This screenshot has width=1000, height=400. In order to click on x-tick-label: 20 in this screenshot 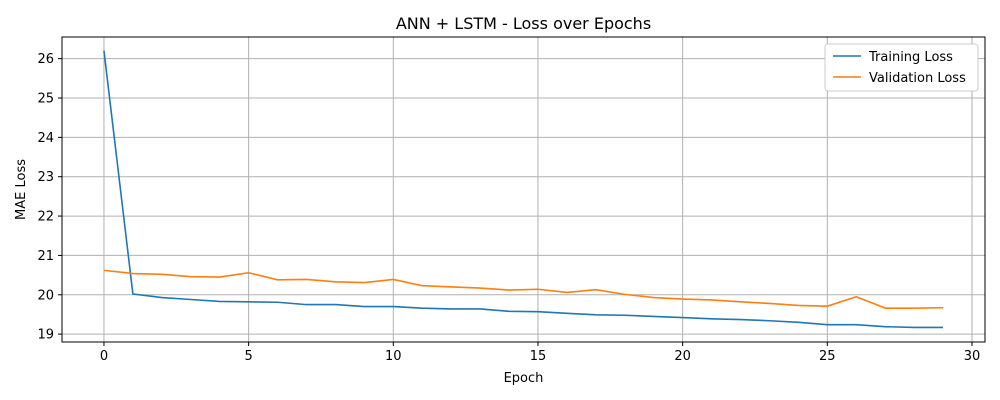, I will do `click(682, 356)`.